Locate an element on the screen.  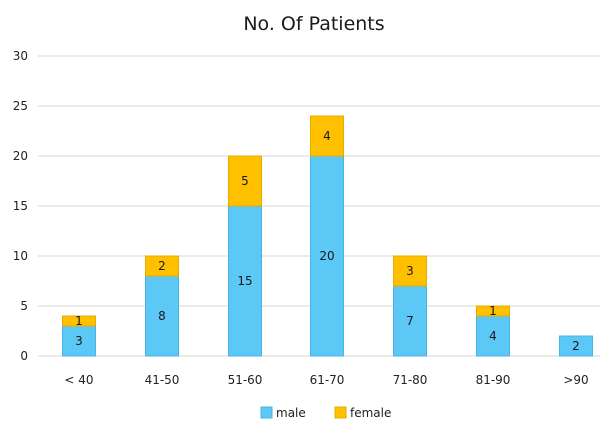
y-tick-label: 15 is located at coordinates (20, 206).